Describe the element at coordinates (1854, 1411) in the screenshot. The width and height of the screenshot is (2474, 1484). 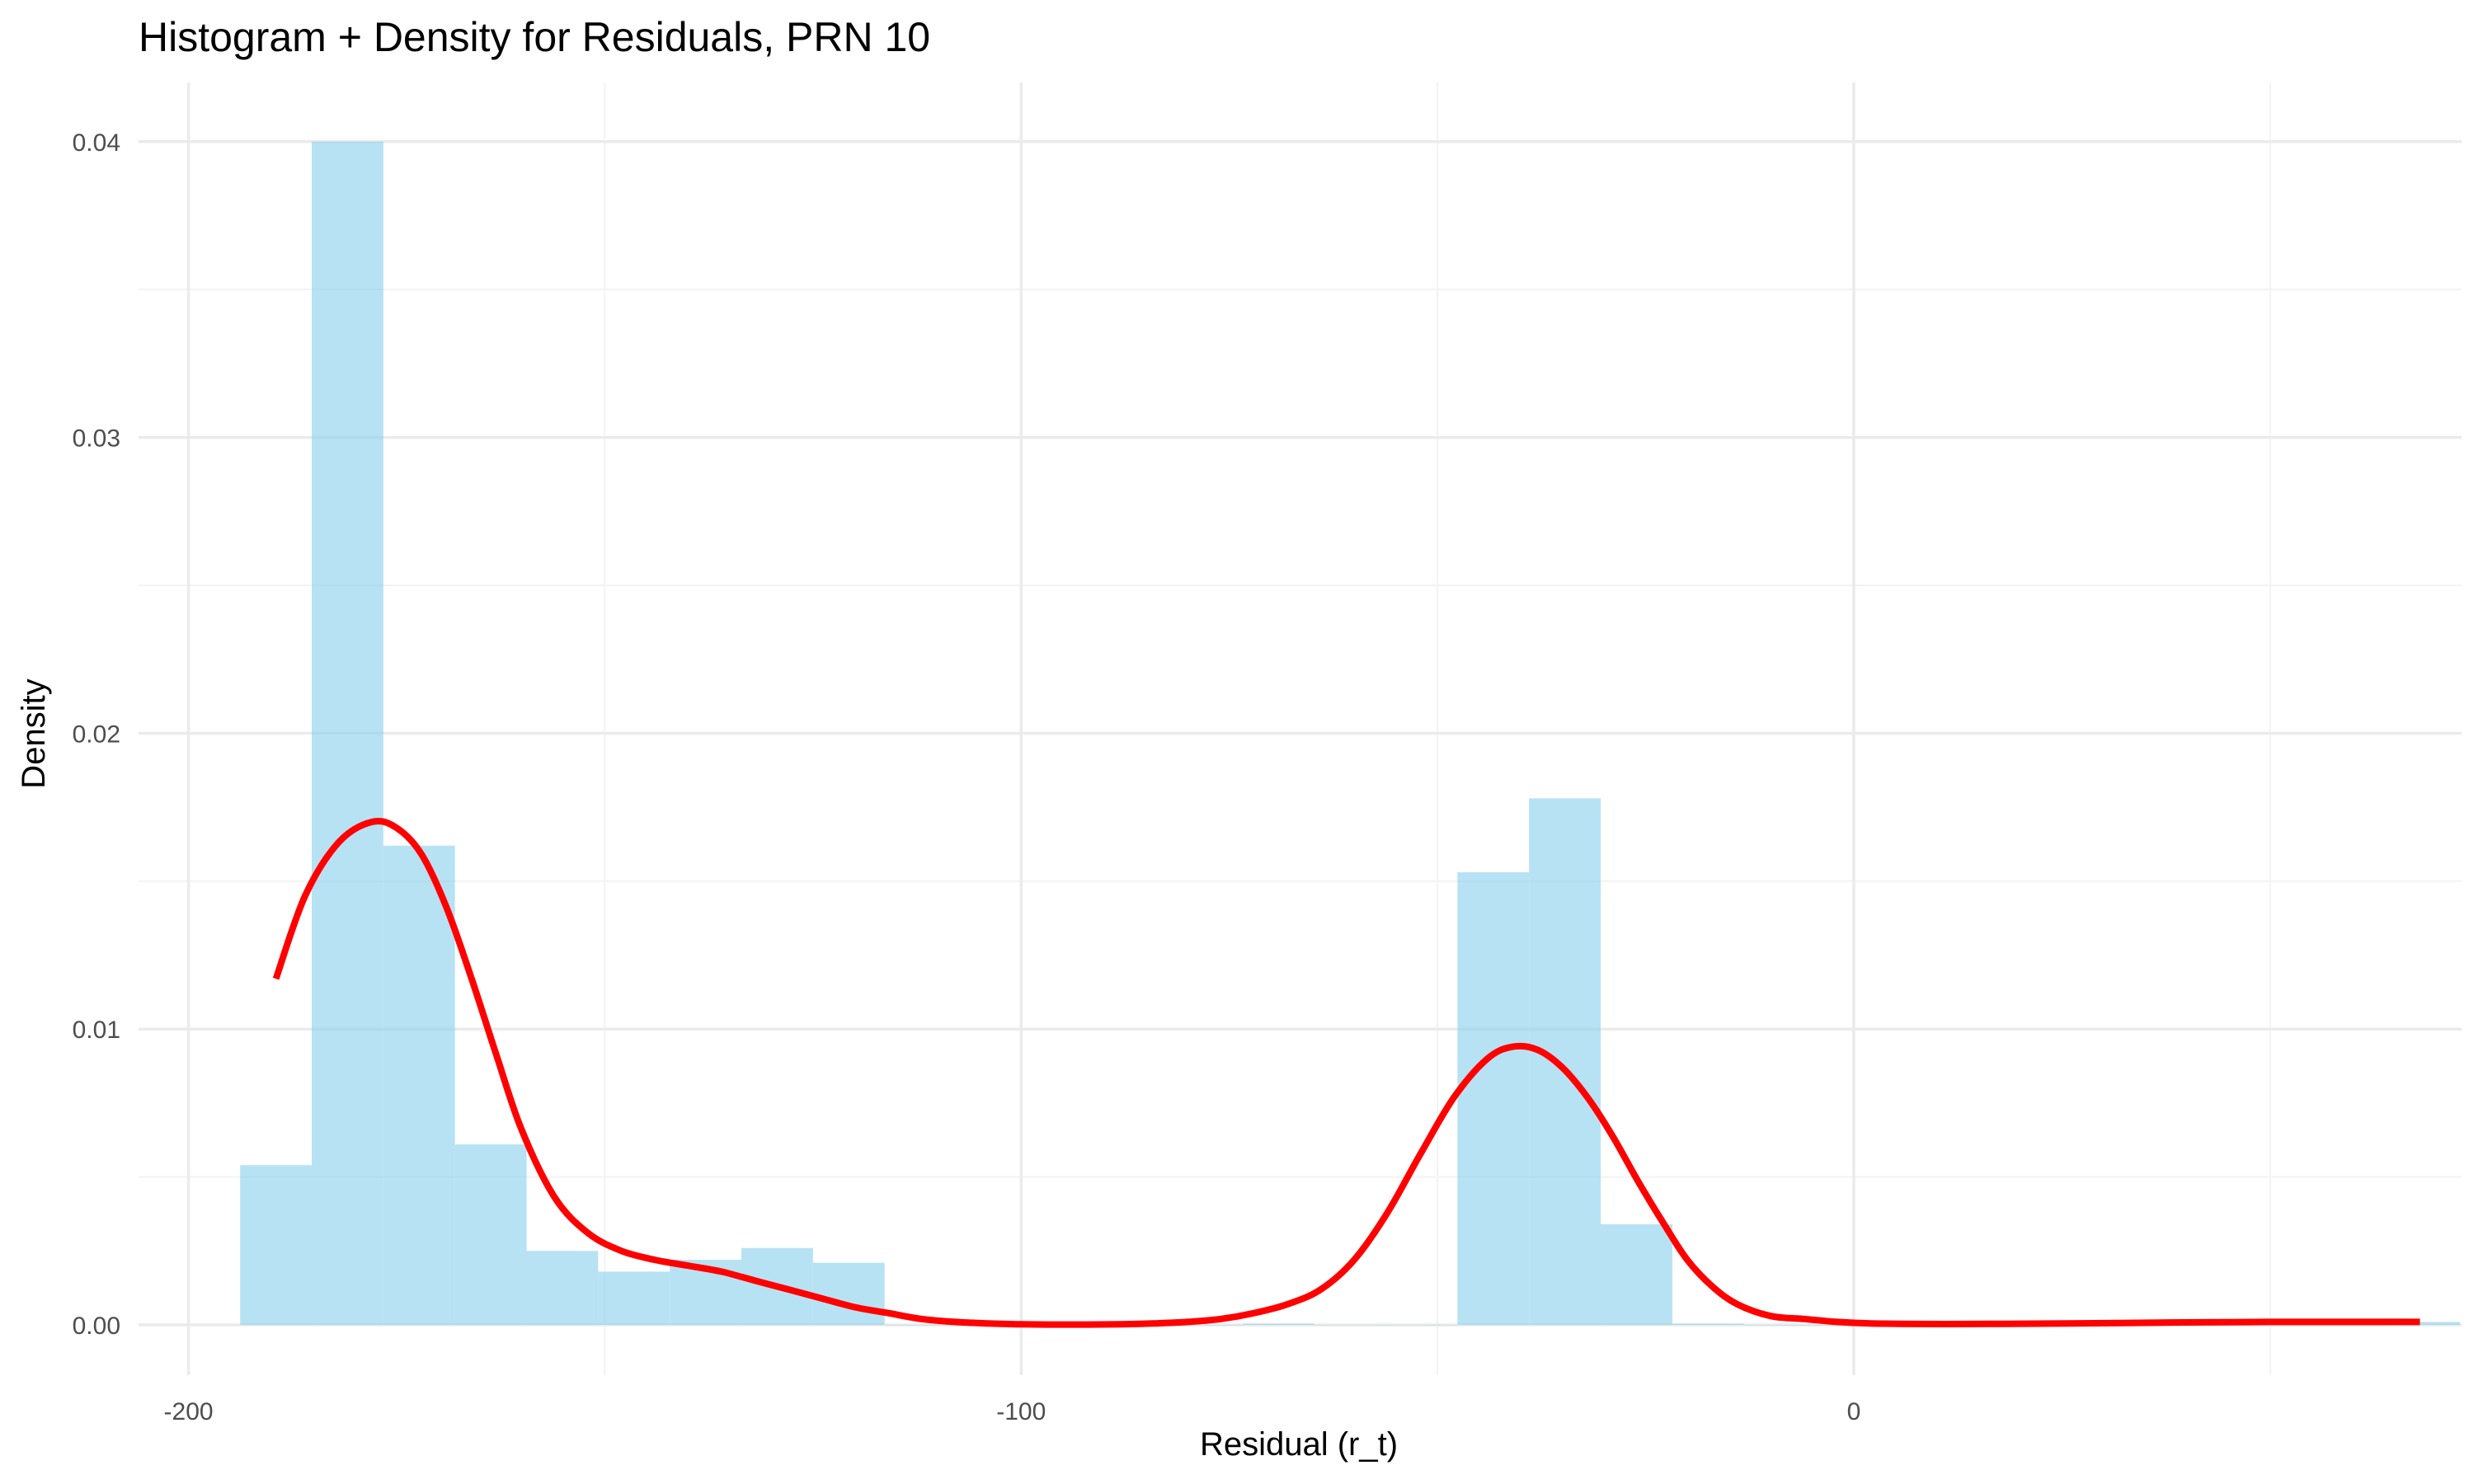
I see `x-tick-label: 0` at that location.